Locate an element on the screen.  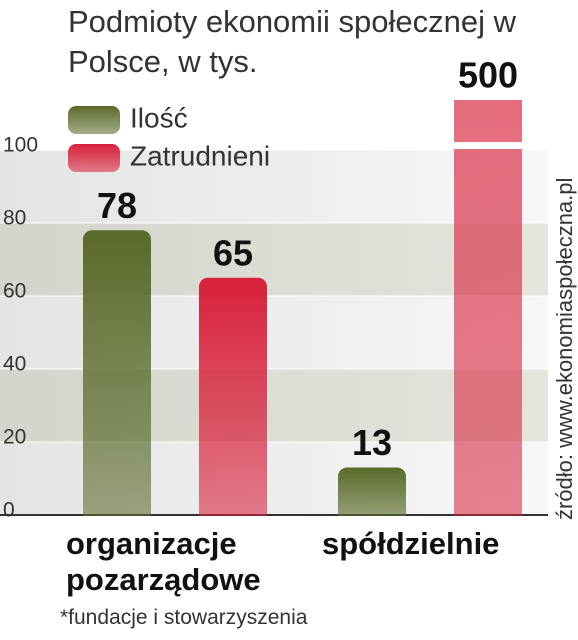
value-label: 65 is located at coordinates (233, 252).